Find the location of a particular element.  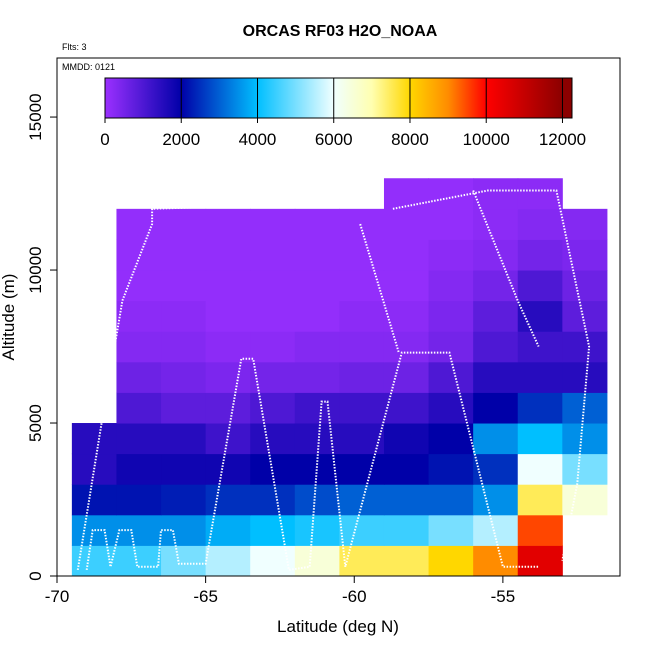

flights-label: Flts: 3 is located at coordinates (74, 47).